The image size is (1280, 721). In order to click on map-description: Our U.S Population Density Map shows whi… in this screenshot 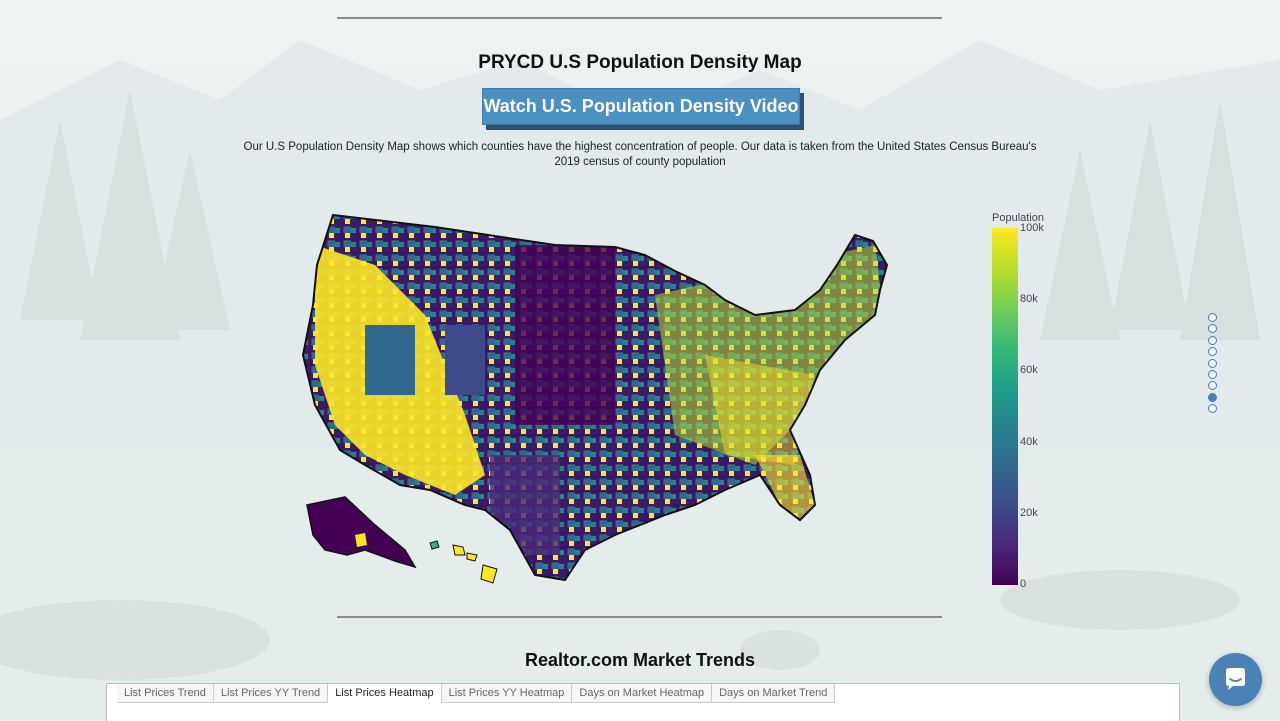, I will do `click(640, 155)`.